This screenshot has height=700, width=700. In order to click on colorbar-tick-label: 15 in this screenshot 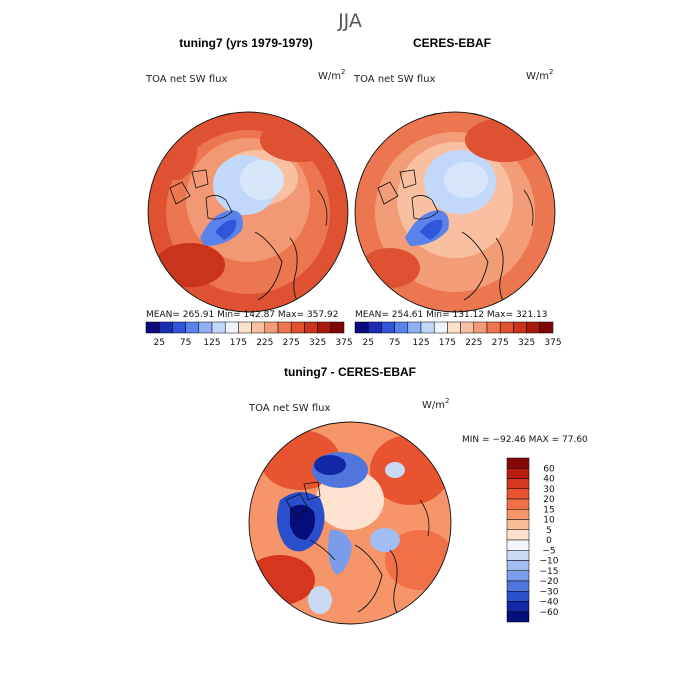, I will do `click(548, 510)`.